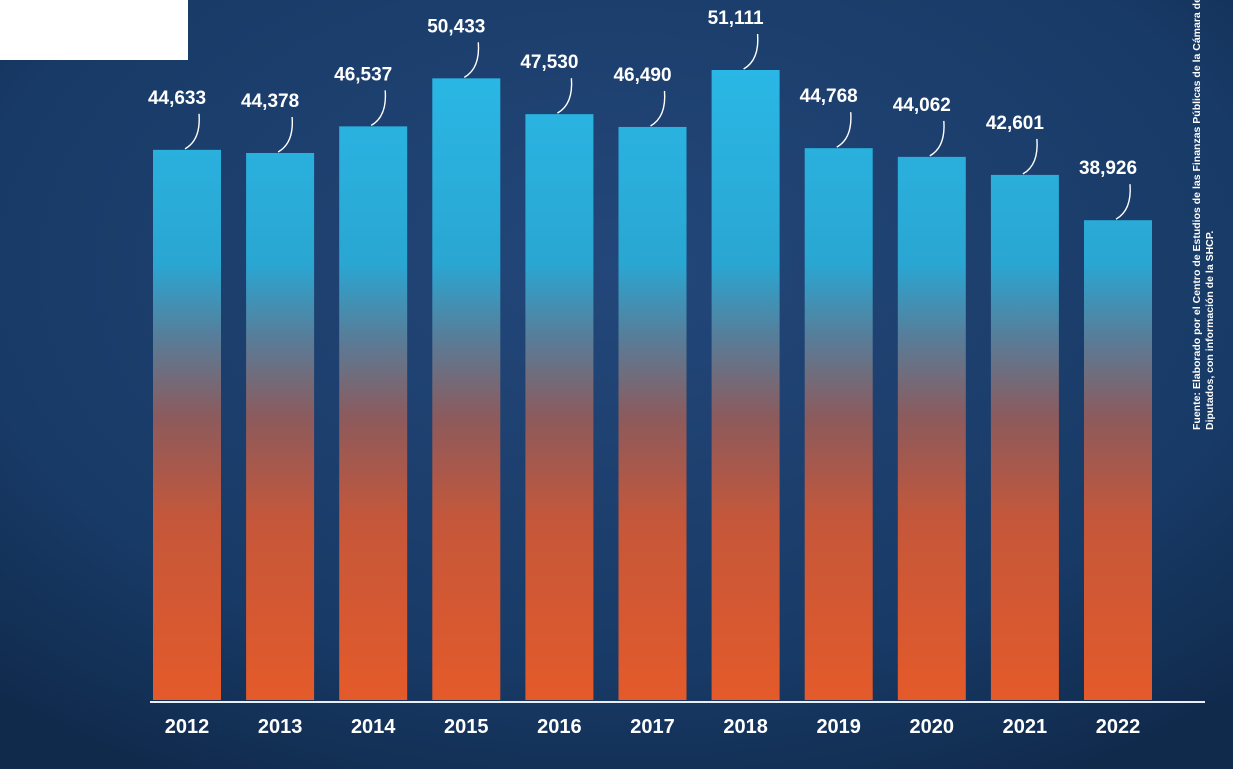 The width and height of the screenshot is (1233, 769). Describe the element at coordinates (1025, 727) in the screenshot. I see `x-tick-2021: 2021` at that location.